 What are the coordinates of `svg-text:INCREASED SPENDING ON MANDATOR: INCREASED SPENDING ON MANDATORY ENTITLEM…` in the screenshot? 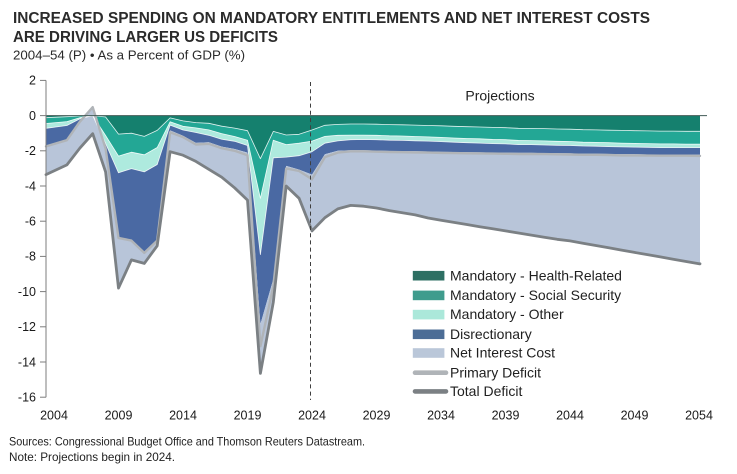 It's located at (331, 18).